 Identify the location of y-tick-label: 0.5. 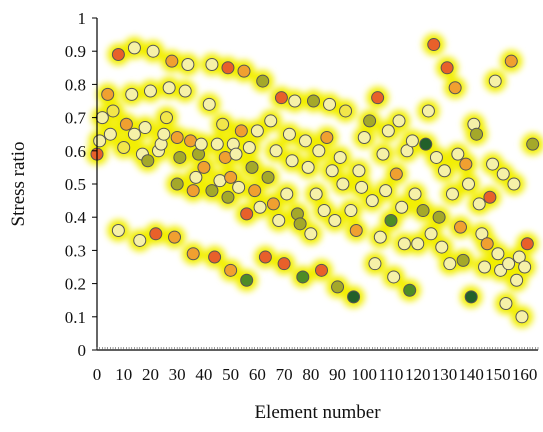
(75, 184).